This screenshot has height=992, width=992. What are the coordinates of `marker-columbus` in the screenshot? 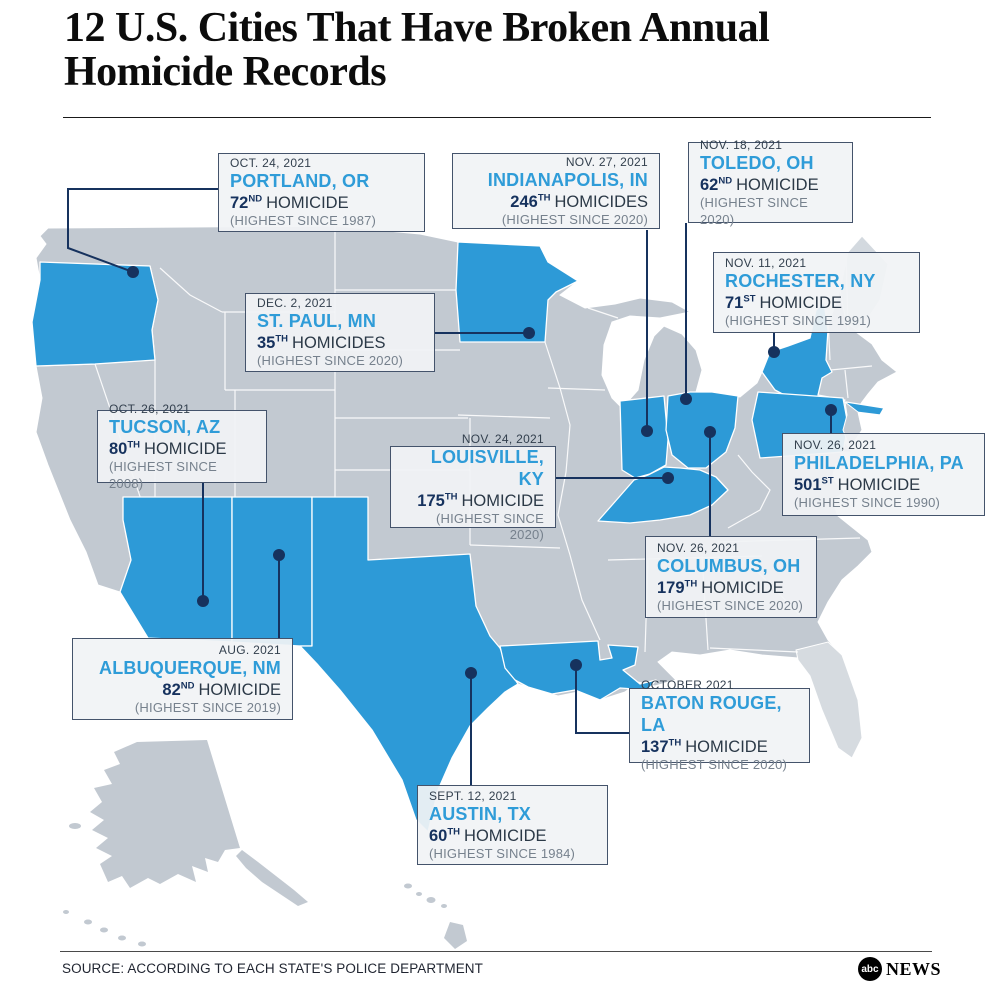 It's located at (710, 432).